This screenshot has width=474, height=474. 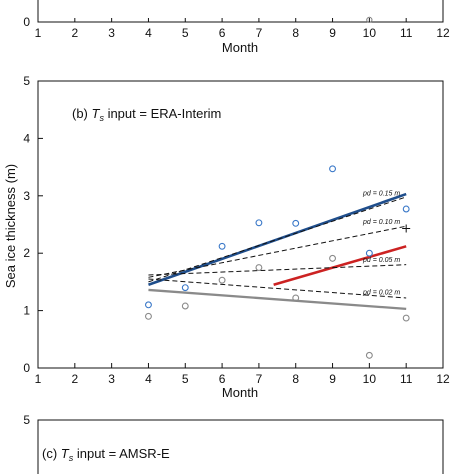 I want to click on panel-b-xtick-label: 12, so click(x=443, y=379).